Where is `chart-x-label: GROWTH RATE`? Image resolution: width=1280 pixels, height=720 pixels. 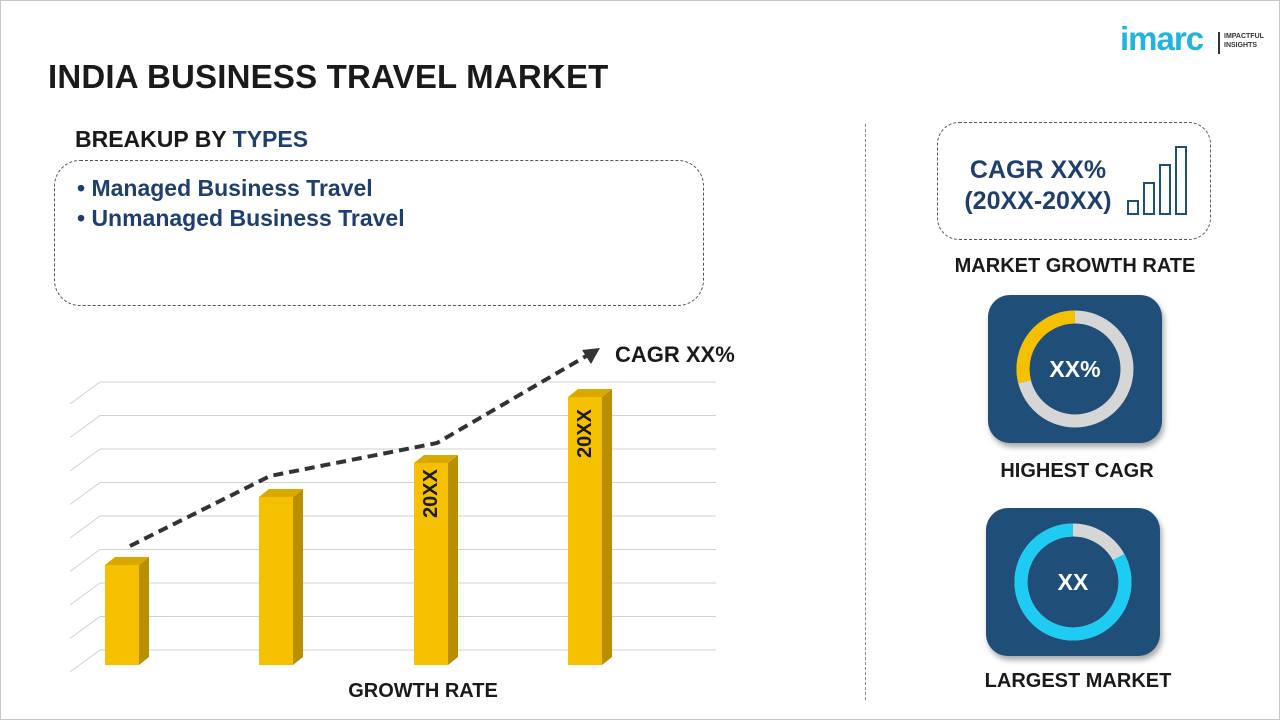
chart-x-label: GROWTH RATE is located at coordinates (423, 691).